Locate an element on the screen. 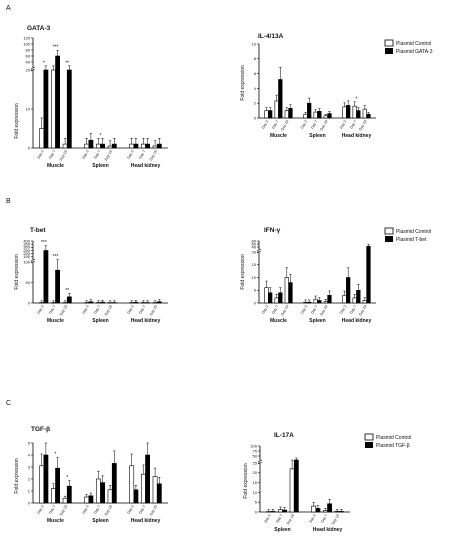 Image resolution: width=450 pixels, height=550 pixels. y-tick-label: 100 is located at coordinates (26, 261).